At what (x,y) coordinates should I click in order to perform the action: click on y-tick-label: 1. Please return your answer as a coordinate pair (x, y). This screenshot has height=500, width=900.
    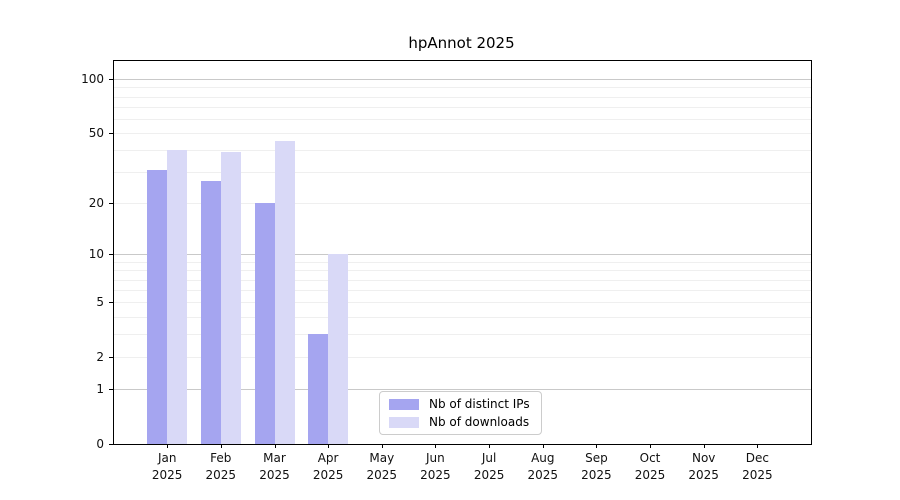
    Looking at the image, I should click on (100, 389).